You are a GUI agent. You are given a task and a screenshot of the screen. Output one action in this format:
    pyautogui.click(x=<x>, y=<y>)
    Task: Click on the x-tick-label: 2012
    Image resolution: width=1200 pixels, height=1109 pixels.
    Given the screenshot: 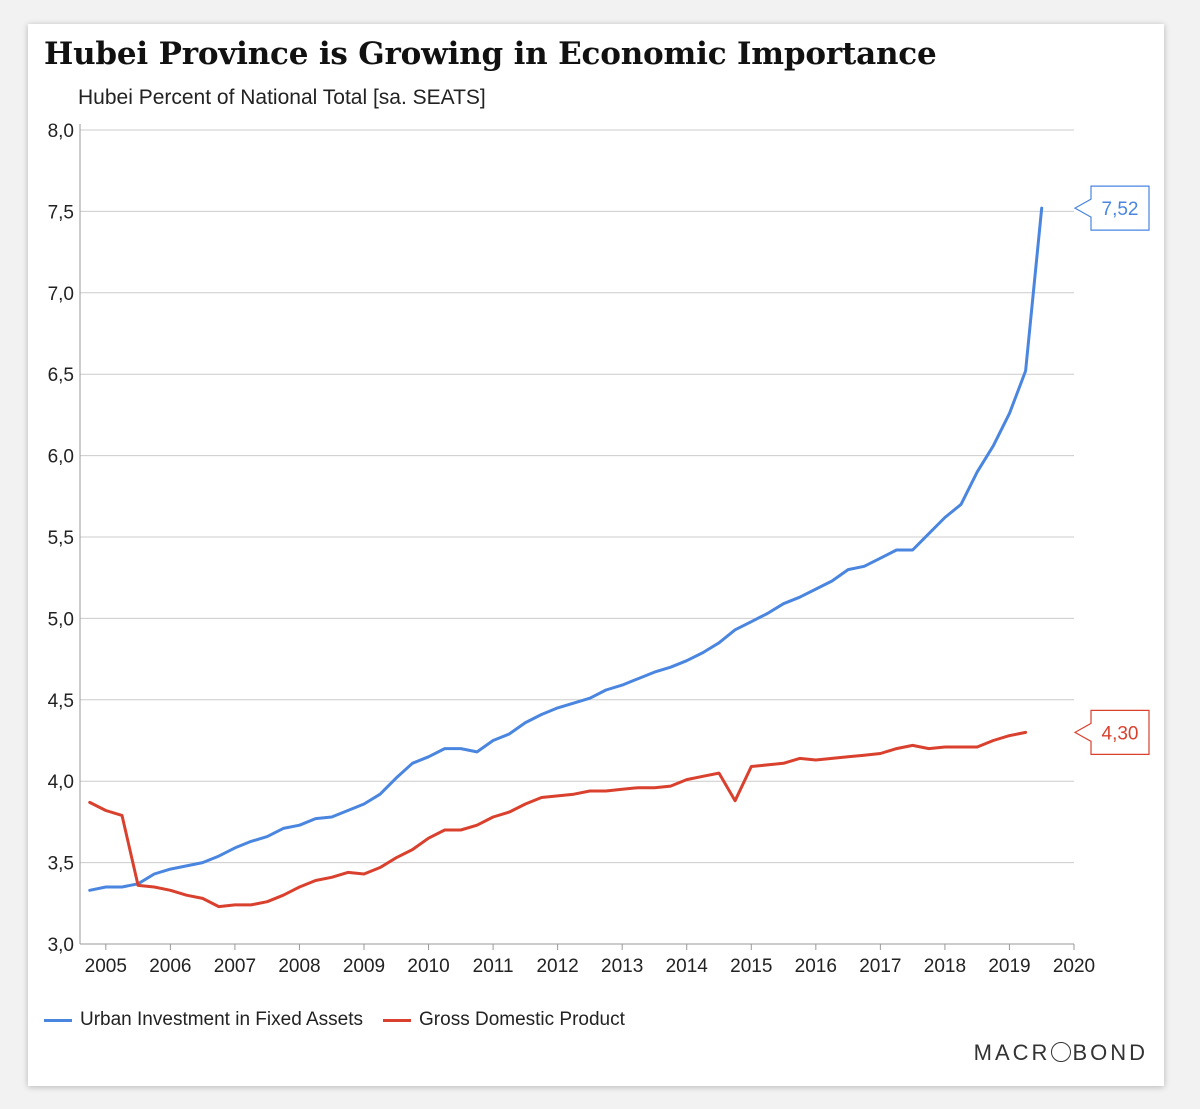 What is the action you would take?
    pyautogui.click(x=557, y=966)
    